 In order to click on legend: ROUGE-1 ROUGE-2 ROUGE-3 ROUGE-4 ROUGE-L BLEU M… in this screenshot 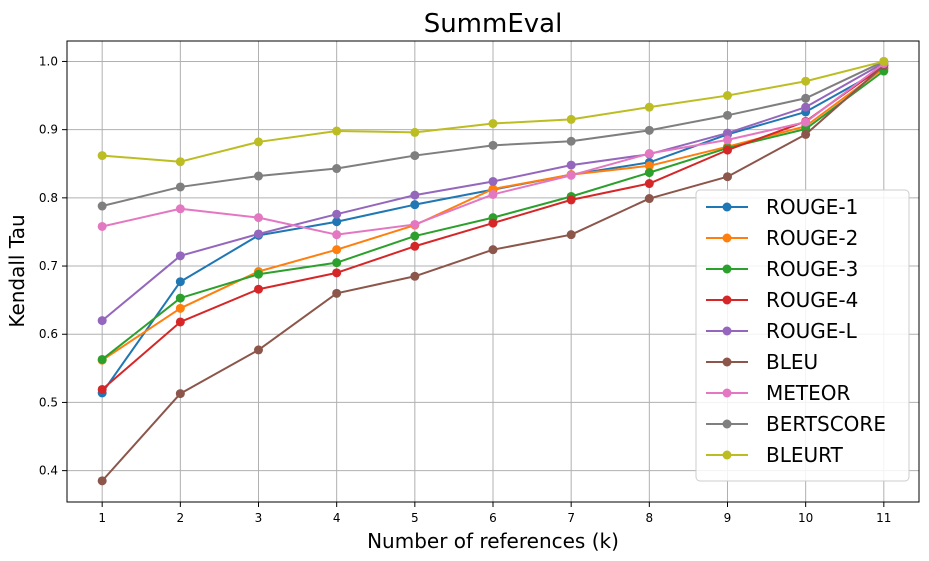, I will do `click(802, 335)`.